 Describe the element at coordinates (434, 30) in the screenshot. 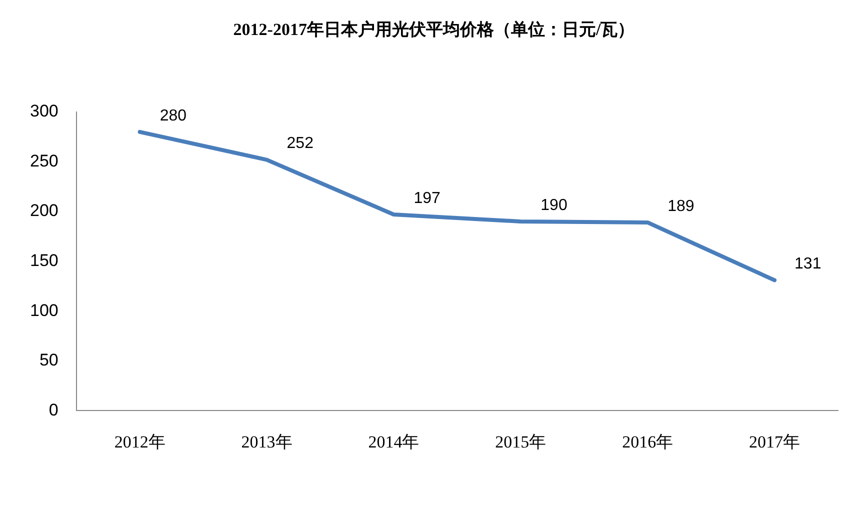

I see `chart-title: 2012-2017年日本户用光伏平均价格（单位：日元/瓦）` at that location.